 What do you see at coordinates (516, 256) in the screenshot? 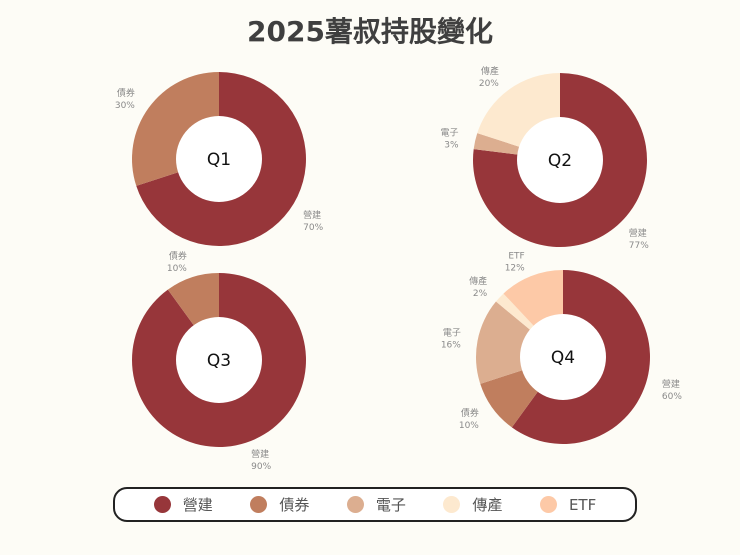
I see `slice-label: ETF` at bounding box center [516, 256].